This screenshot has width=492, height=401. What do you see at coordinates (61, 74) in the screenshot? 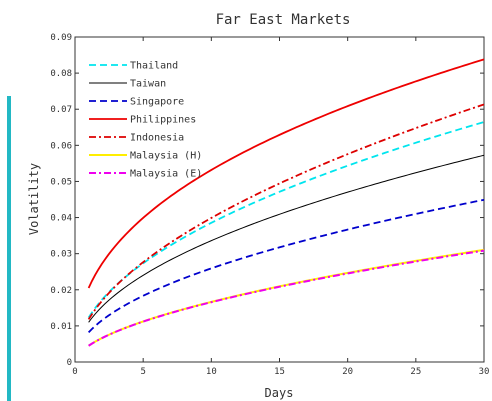
I see `y-tick-label: 0.08` at bounding box center [61, 74].